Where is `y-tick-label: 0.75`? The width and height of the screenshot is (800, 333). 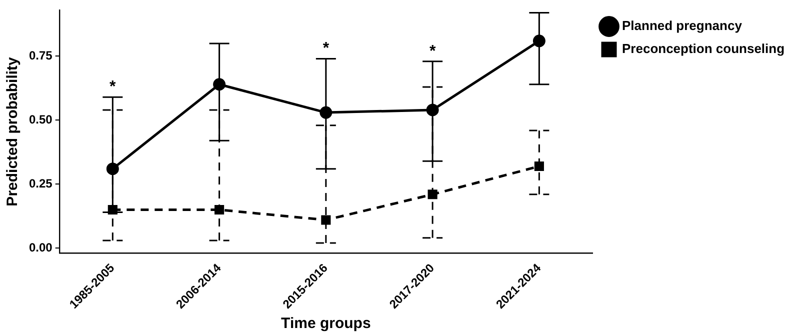 y-tick-label: 0.75 is located at coordinates (40, 55).